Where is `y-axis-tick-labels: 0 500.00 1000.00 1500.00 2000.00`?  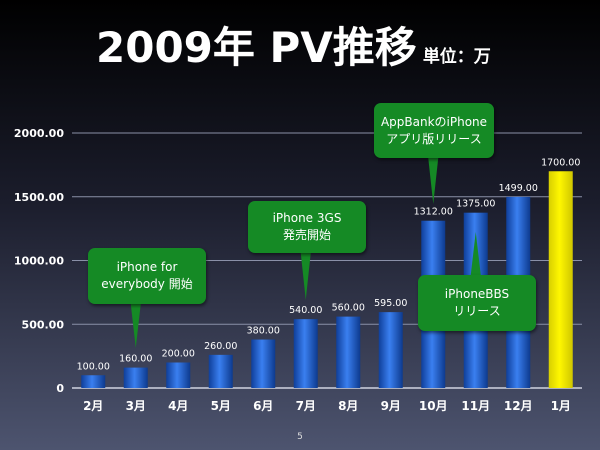
y-axis-tick-labels: 0 500.00 1000.00 1500.00 2000.00 is located at coordinates (39, 261).